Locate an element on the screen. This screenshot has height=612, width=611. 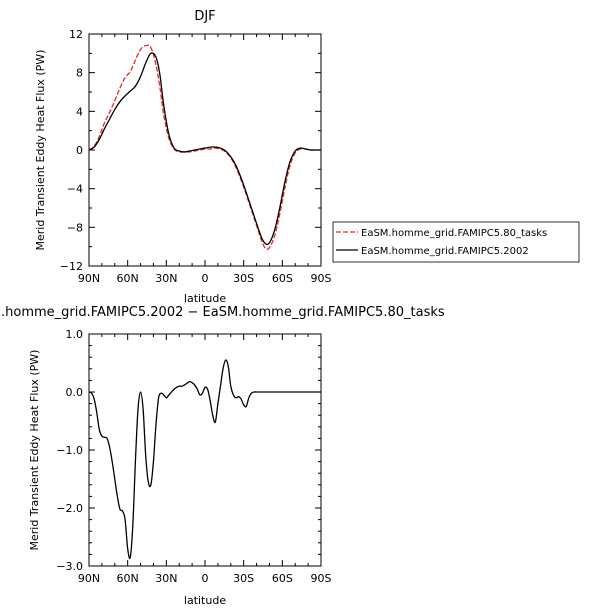
legend-label-2002: EaSM.homme_grid.FAMIPC5.2002 is located at coordinates (445, 251).